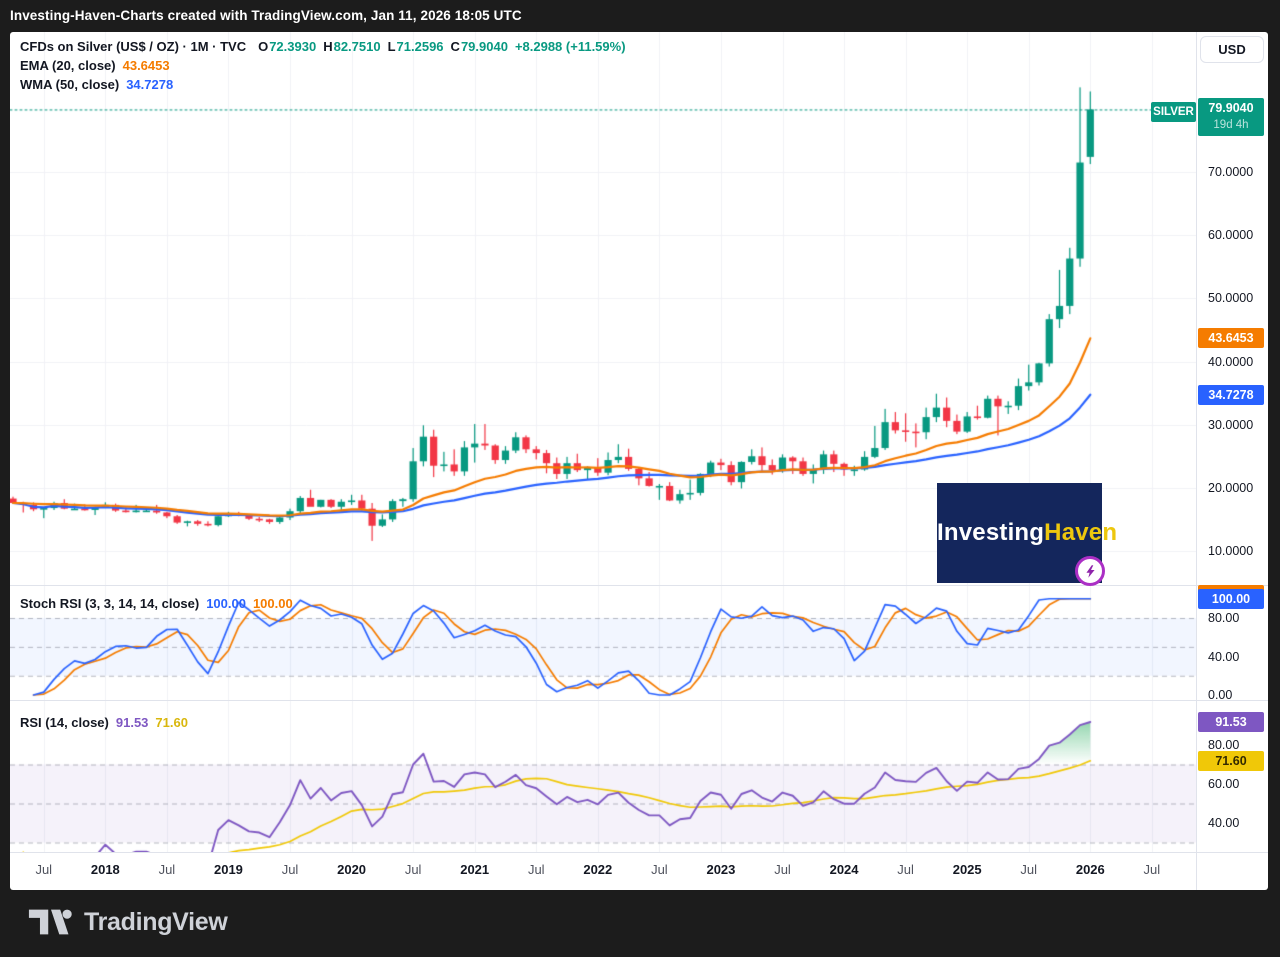 The width and height of the screenshot is (1280, 957). What do you see at coordinates (1231, 108) in the screenshot?
I see `last-price-value: 79.9040` at bounding box center [1231, 108].